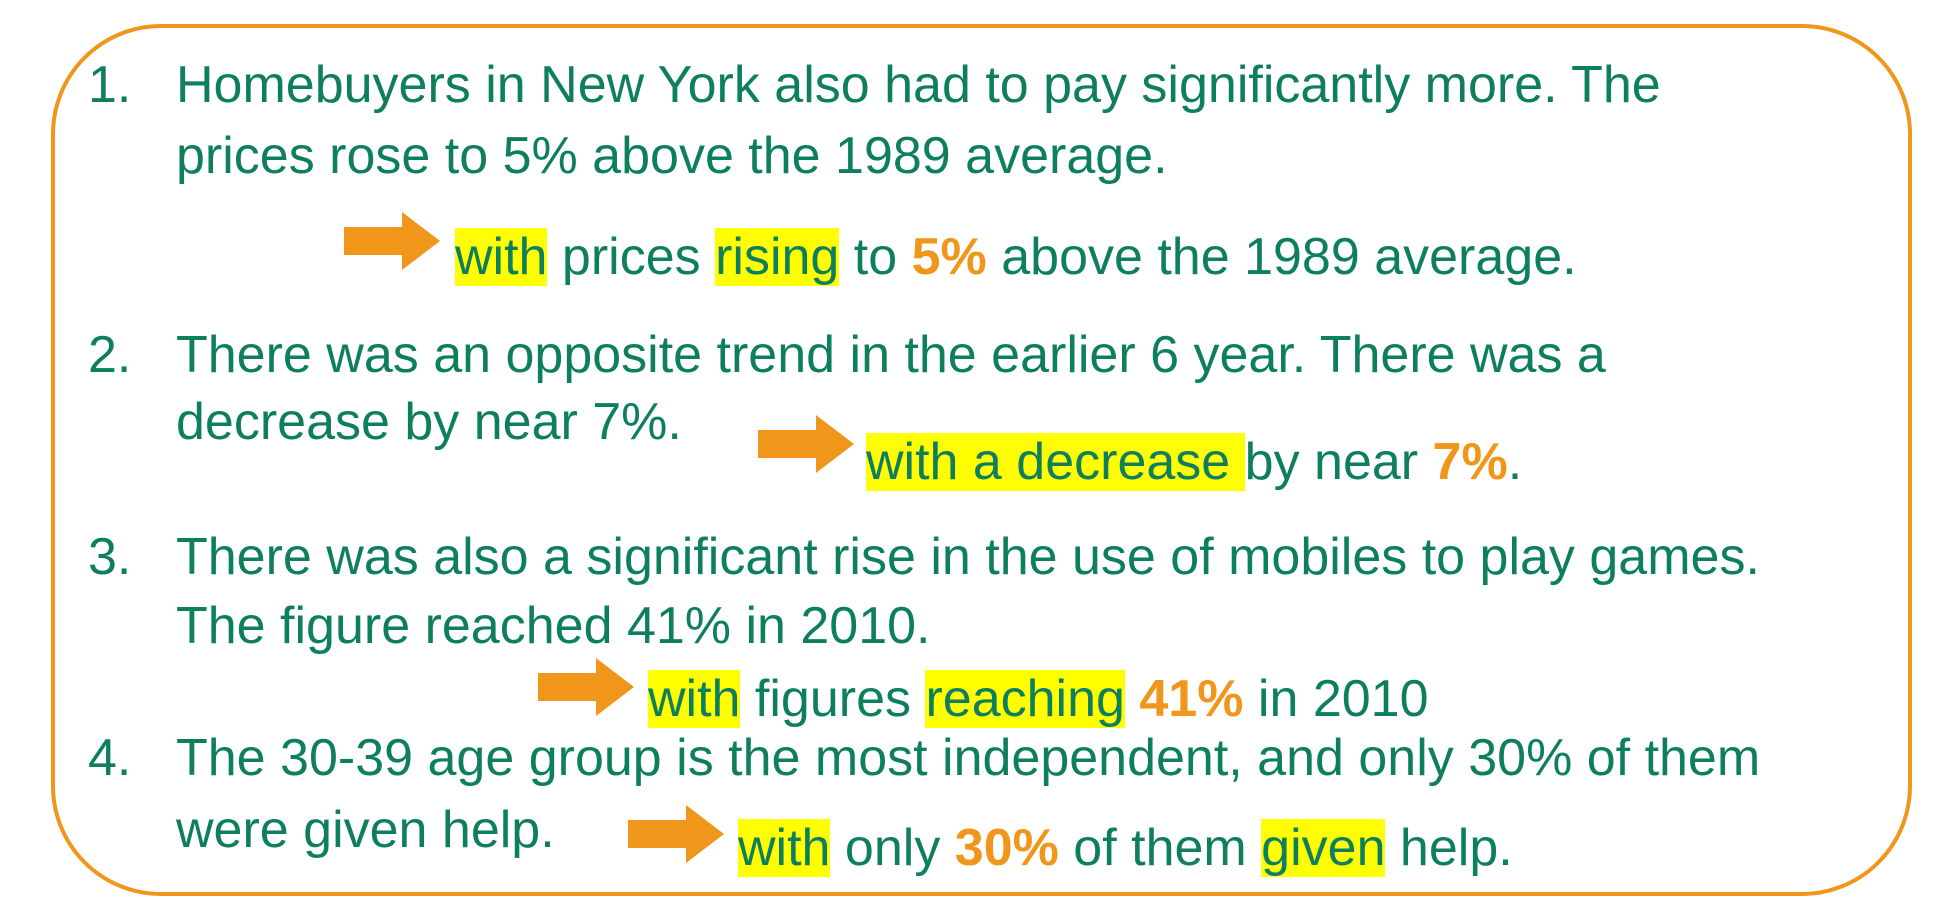 The width and height of the screenshot is (1947, 909). Describe the element at coordinates (1449, 848) in the screenshot. I see `rewrite-text: help.` at that location.